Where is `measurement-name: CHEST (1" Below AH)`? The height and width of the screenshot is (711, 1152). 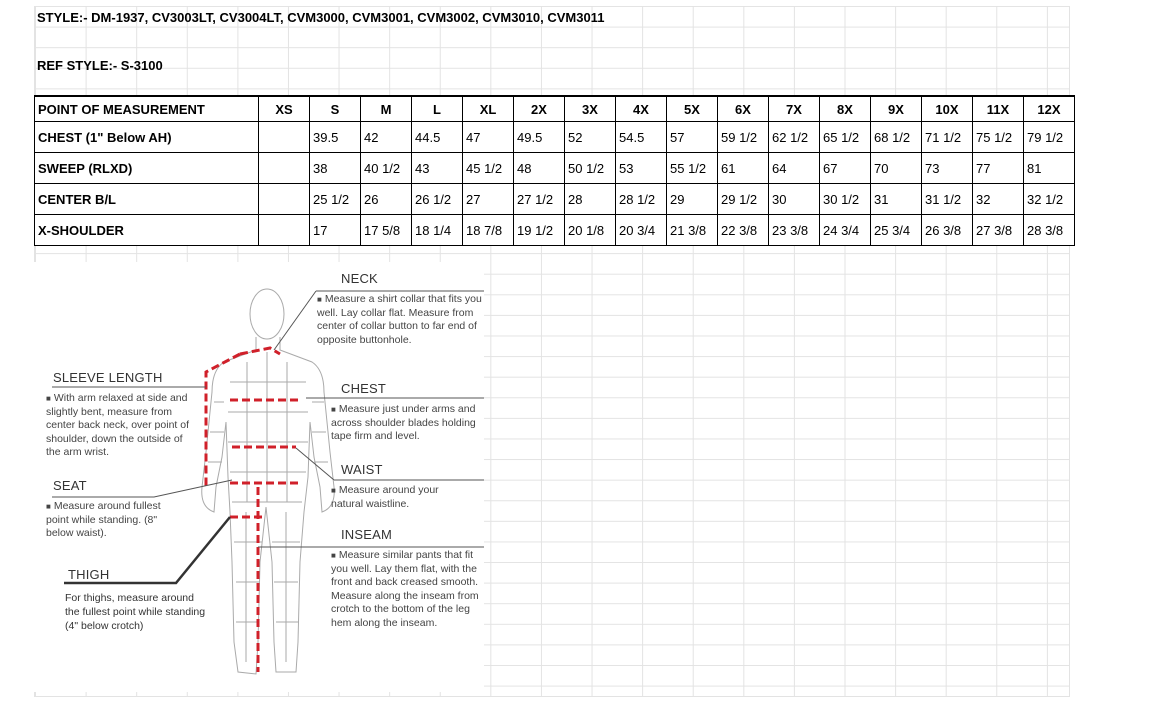 measurement-name: CHEST (1" Below AH) is located at coordinates (146, 137).